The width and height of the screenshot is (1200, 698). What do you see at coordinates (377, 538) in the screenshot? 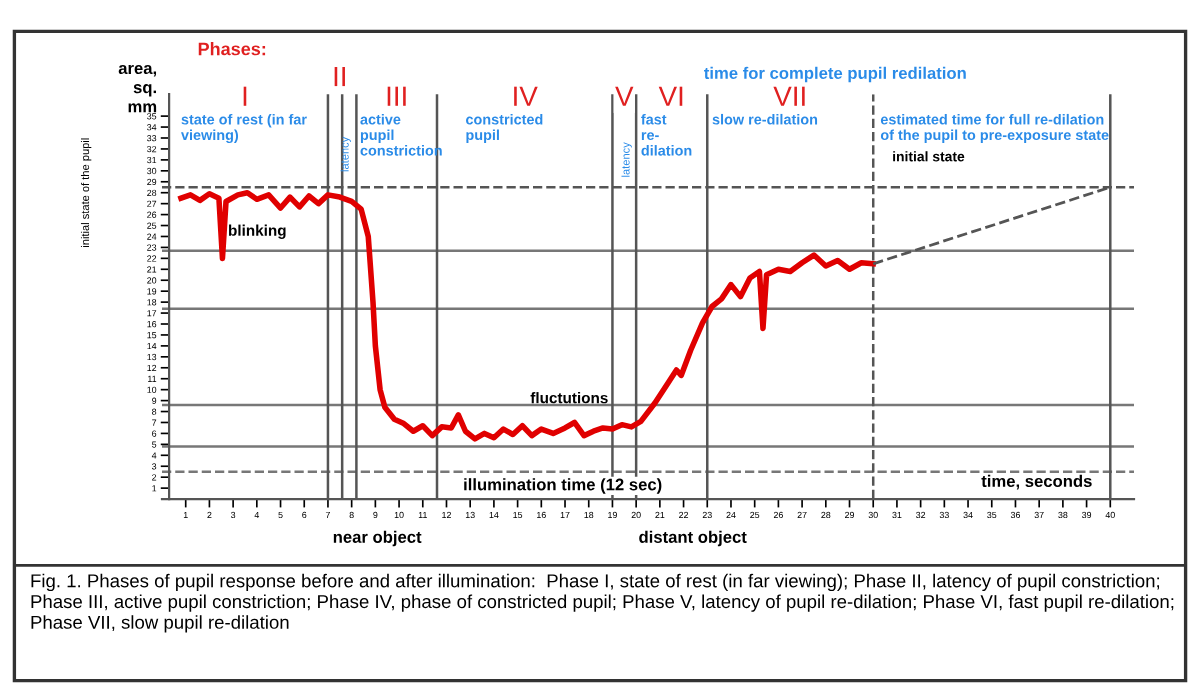
I see `text: near object` at bounding box center [377, 538].